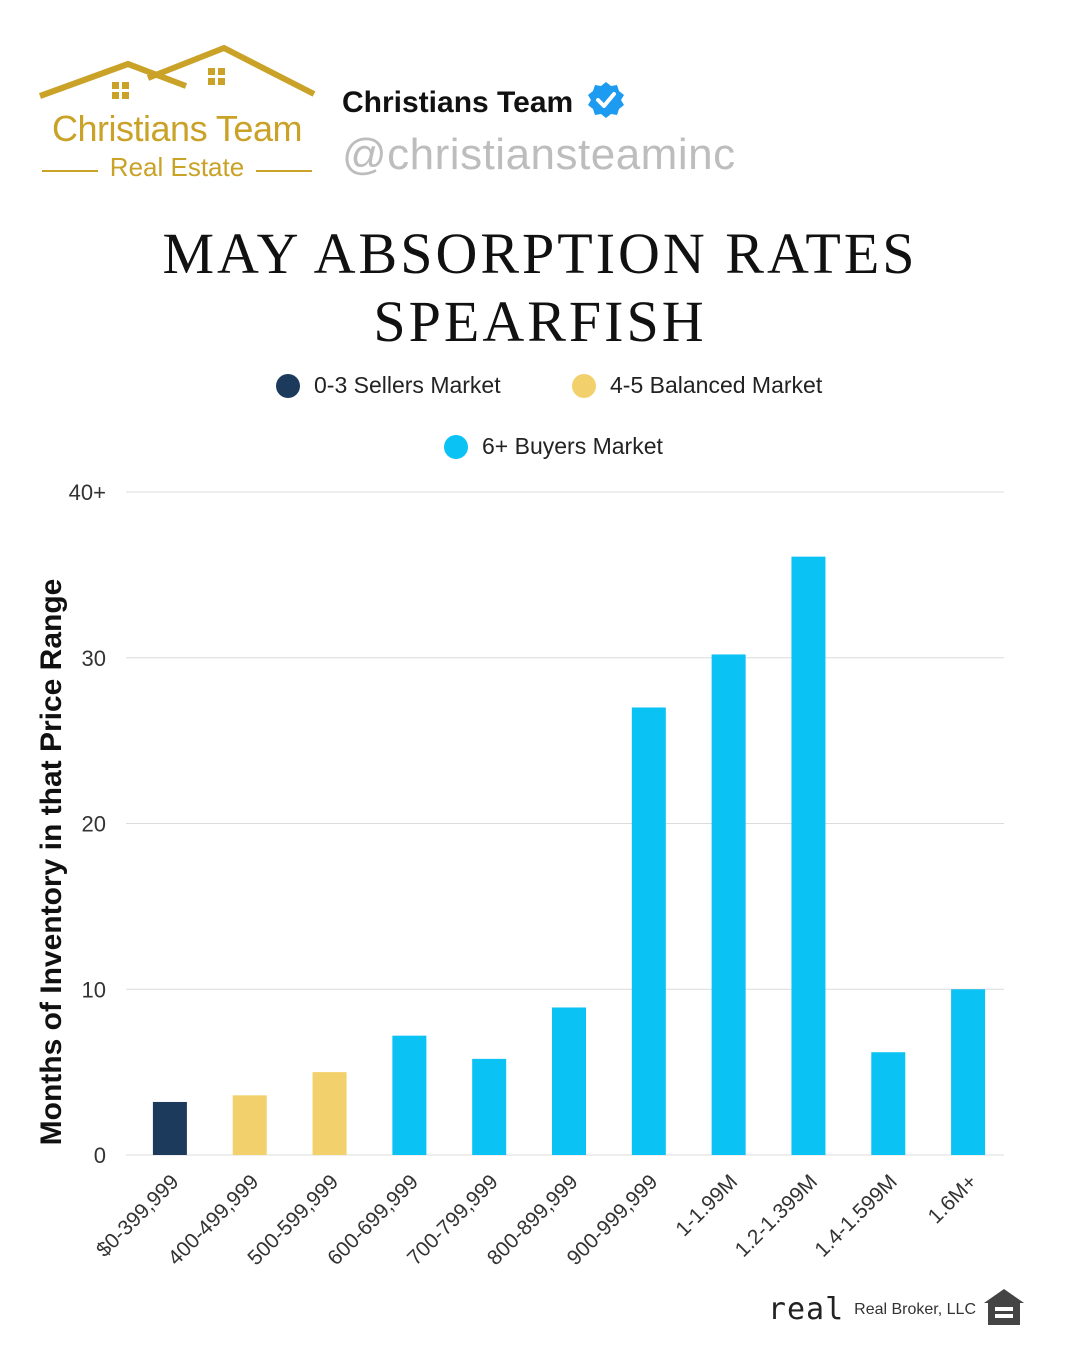  What do you see at coordinates (177, 128) in the screenshot?
I see `logo-name: Christians Team` at bounding box center [177, 128].